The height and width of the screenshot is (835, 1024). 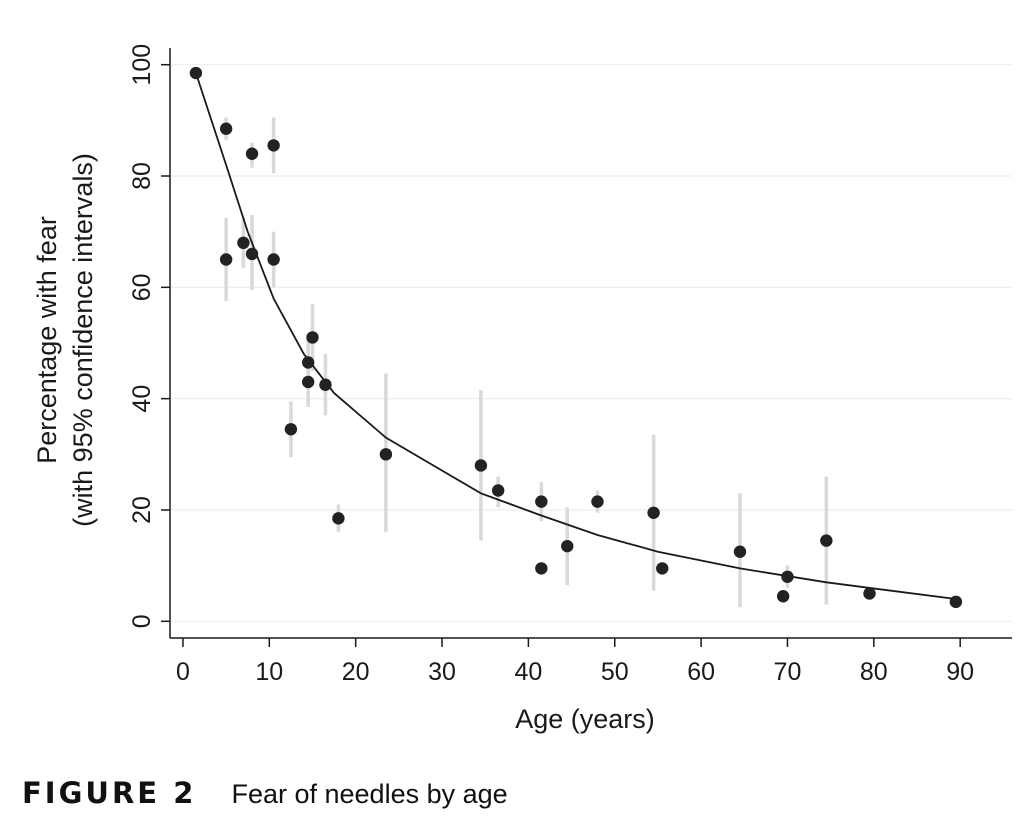 I want to click on x-axis-title: Age (years), so click(x=585, y=719).